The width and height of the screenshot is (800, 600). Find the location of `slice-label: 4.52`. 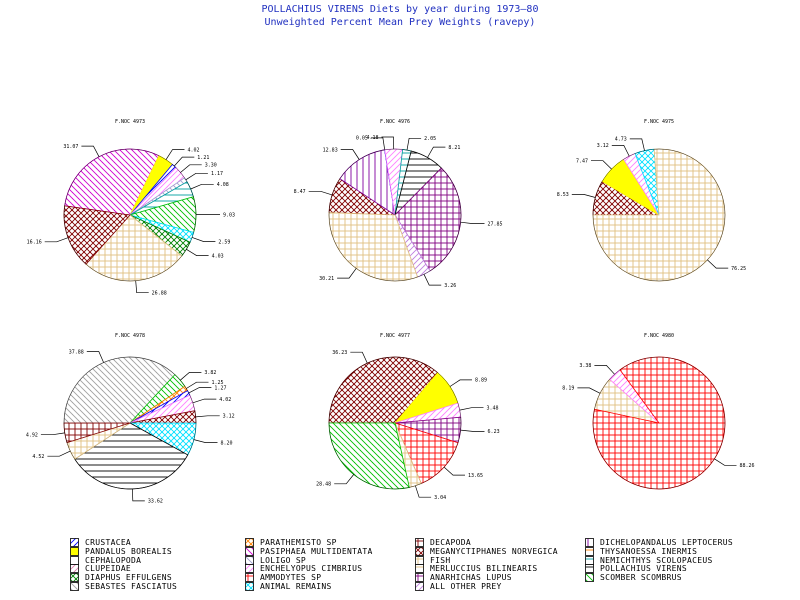

slice-label: 4.52 is located at coordinates (38, 457).